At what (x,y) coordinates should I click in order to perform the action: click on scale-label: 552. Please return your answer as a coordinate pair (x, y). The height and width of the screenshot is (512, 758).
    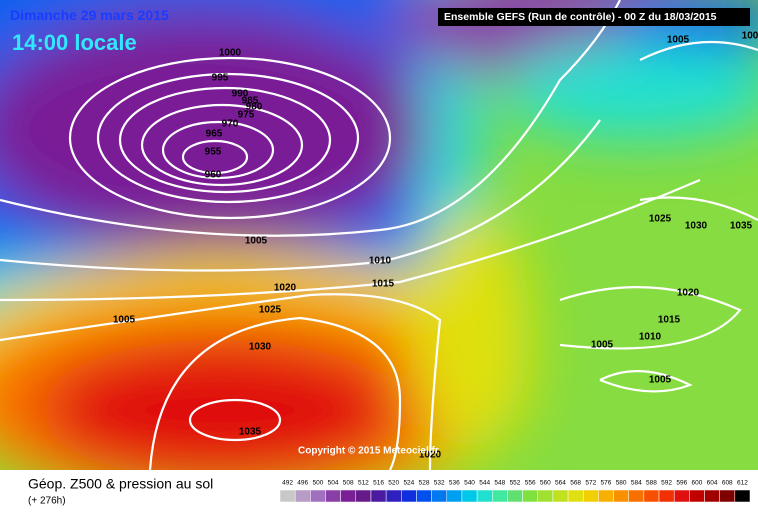
    Looking at the image, I should click on (515, 483).